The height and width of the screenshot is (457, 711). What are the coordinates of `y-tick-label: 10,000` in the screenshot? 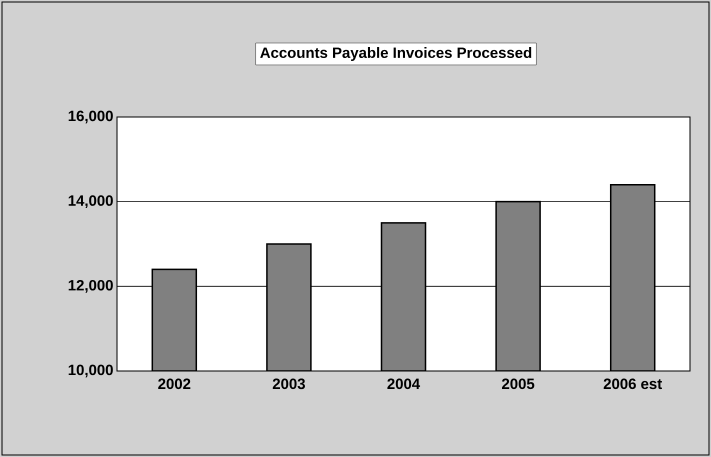 It's located at (90, 371).